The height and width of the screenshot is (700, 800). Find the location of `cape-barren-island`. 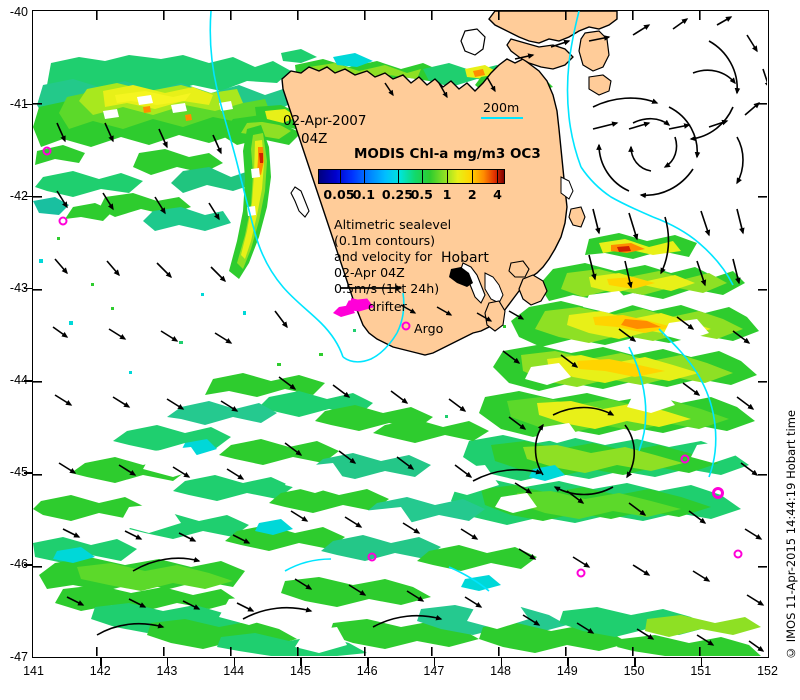

cape-barren-island is located at coordinates (600, 85).